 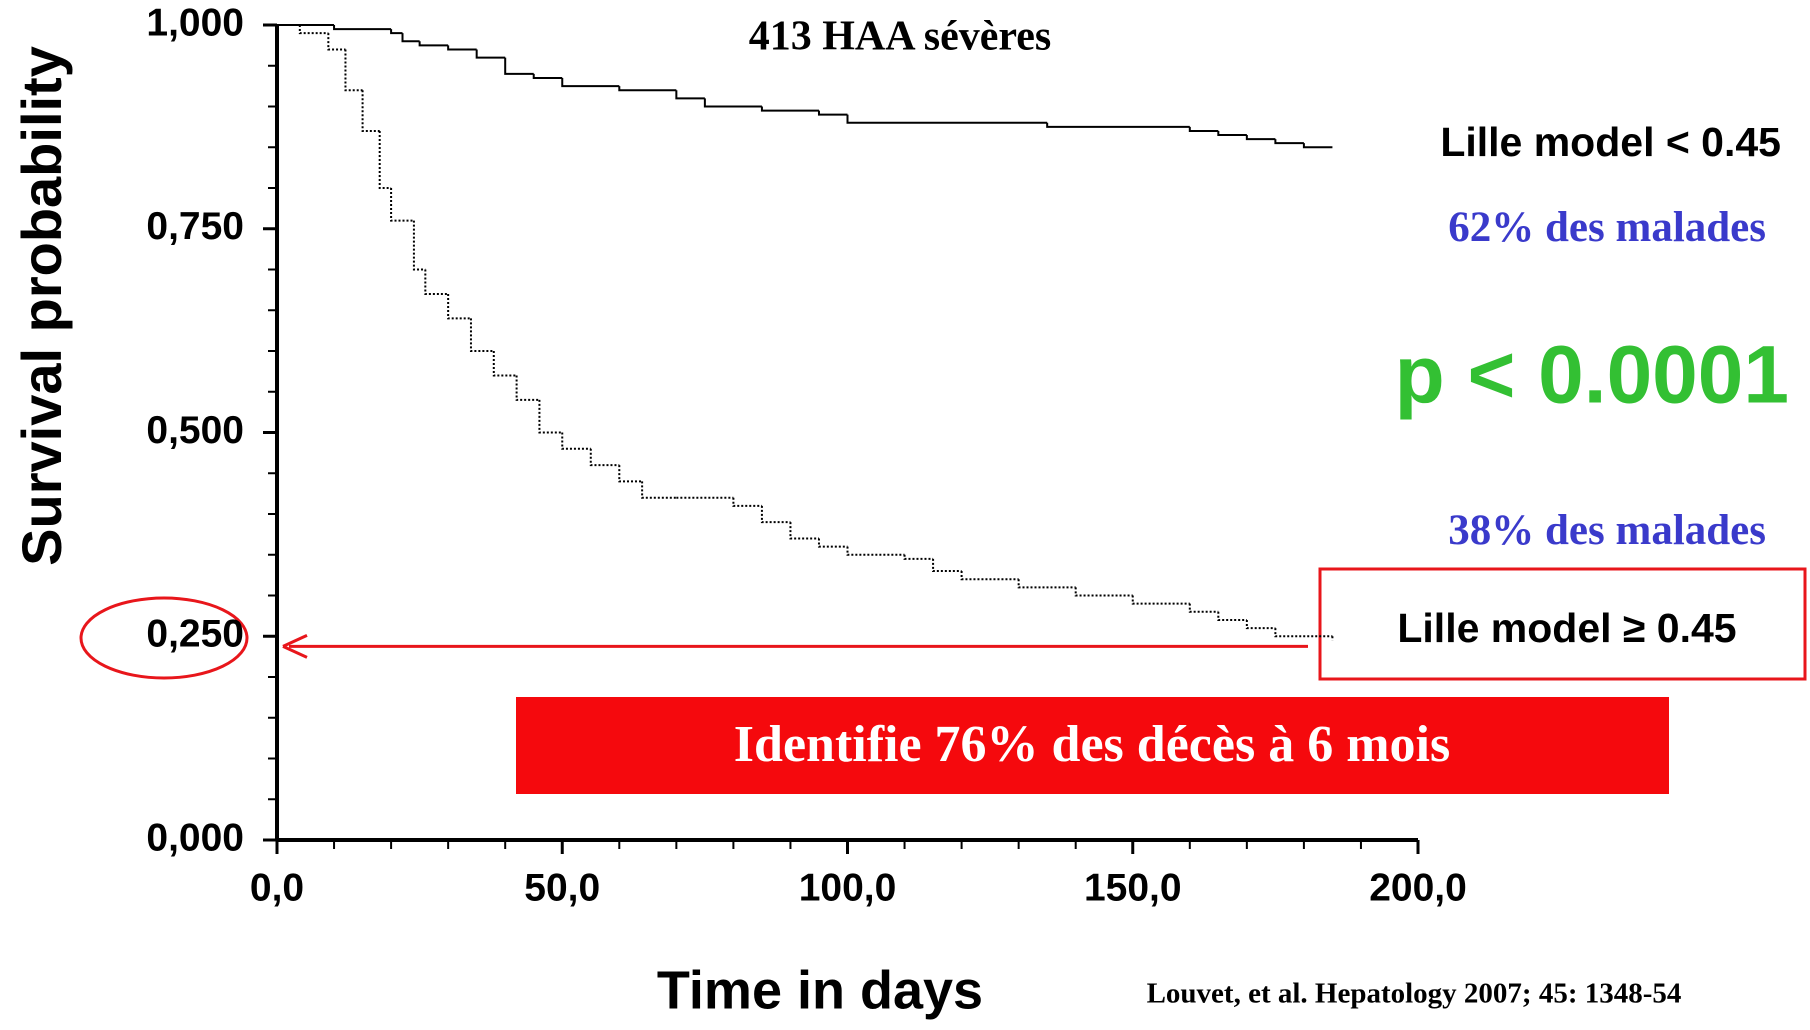 I want to click on y-tick-label: 0,500, so click(x=195, y=430).